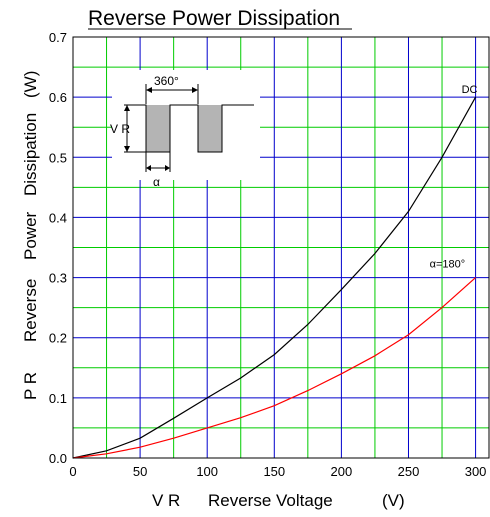  I want to click on y-tick-label: 0.4, so click(58, 217).